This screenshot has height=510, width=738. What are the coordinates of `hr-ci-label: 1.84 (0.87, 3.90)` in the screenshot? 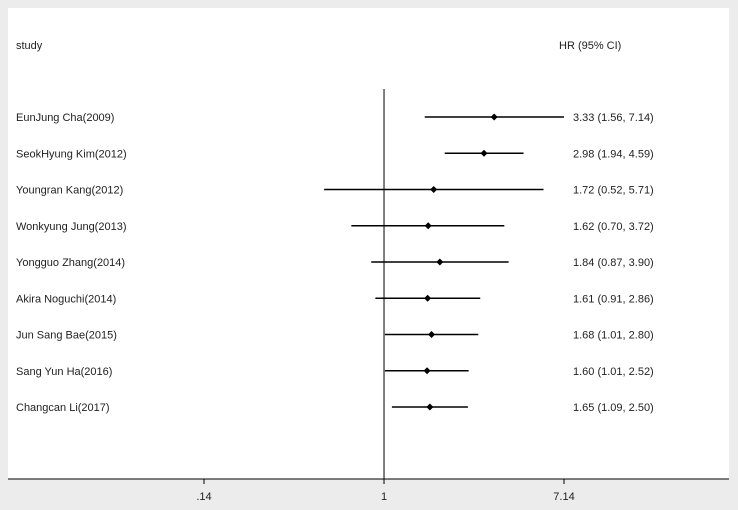 It's located at (613, 263).